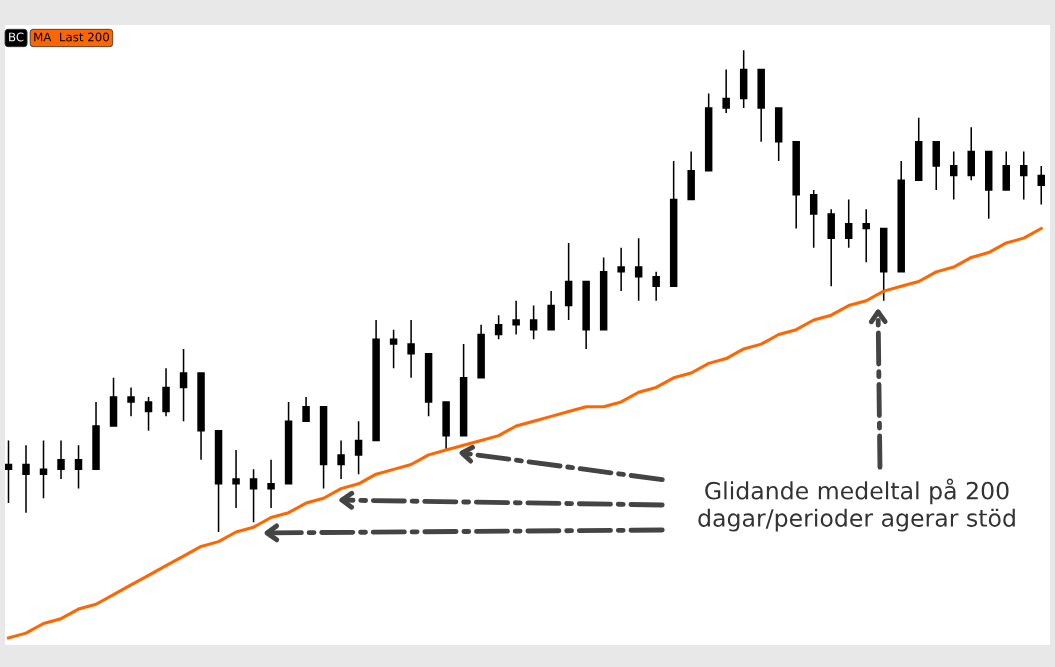  Describe the element at coordinates (856, 505) in the screenshot. I see `annotation: Glidande medeltal på 200 dagar/perioder agerar stöd` at that location.